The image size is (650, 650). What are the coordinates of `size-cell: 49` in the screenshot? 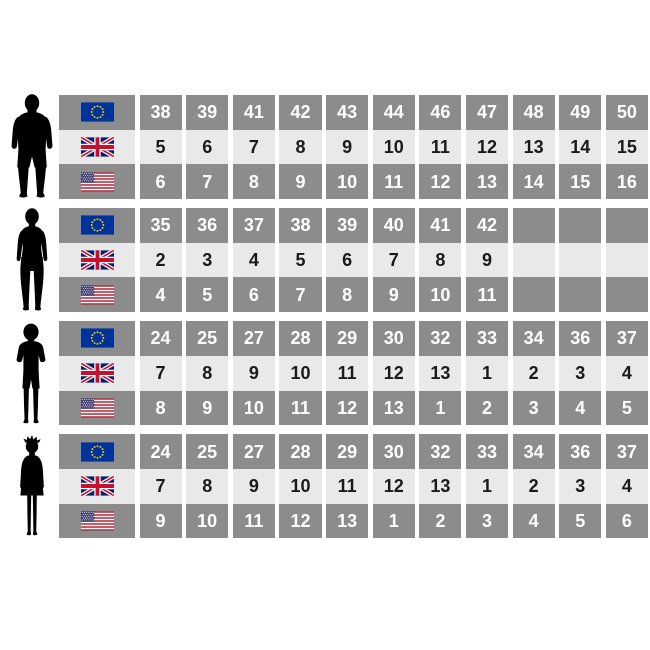 It's located at (580, 112).